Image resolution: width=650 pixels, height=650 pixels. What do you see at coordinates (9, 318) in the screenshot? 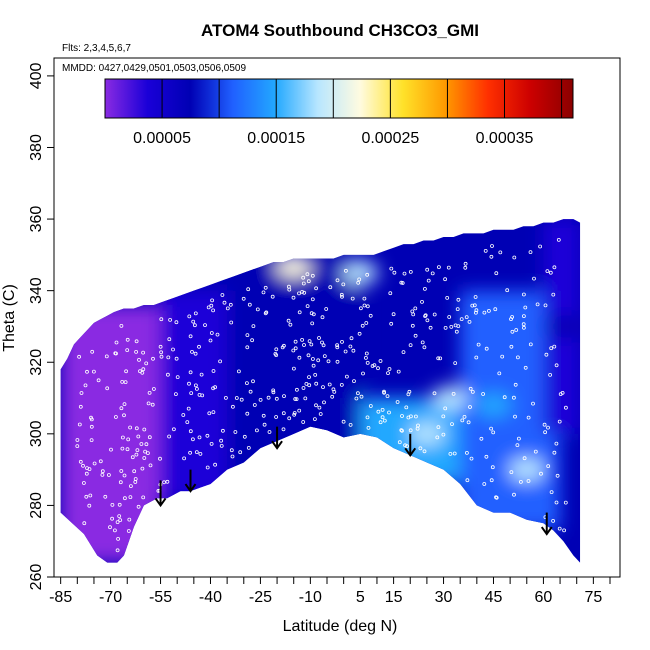
I see `y-axis-label: Theta (C)` at bounding box center [9, 318].